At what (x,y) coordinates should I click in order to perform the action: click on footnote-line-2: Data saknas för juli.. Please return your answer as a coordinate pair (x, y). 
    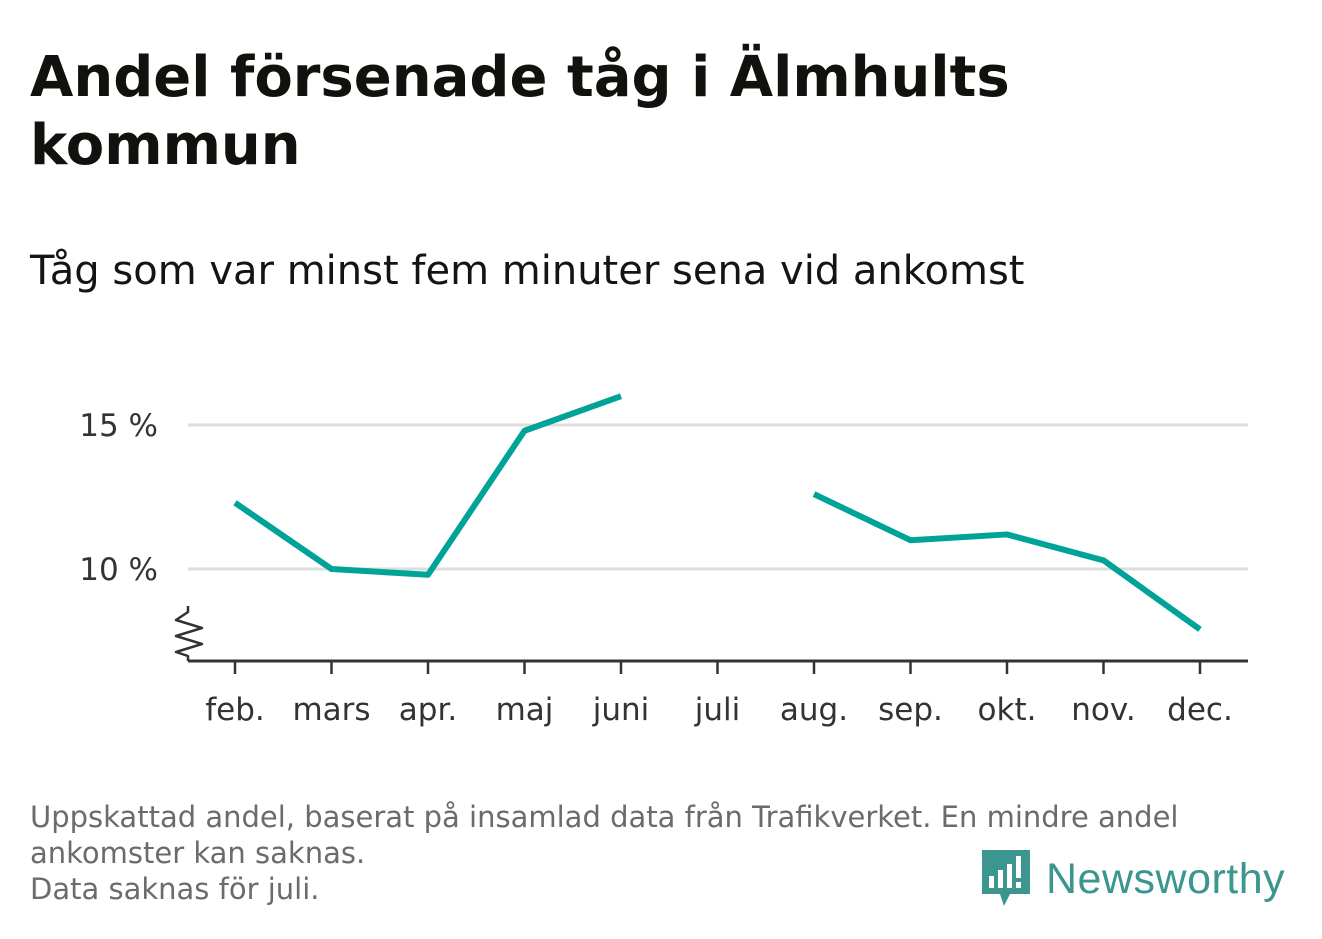
    Looking at the image, I should click on (175, 889).